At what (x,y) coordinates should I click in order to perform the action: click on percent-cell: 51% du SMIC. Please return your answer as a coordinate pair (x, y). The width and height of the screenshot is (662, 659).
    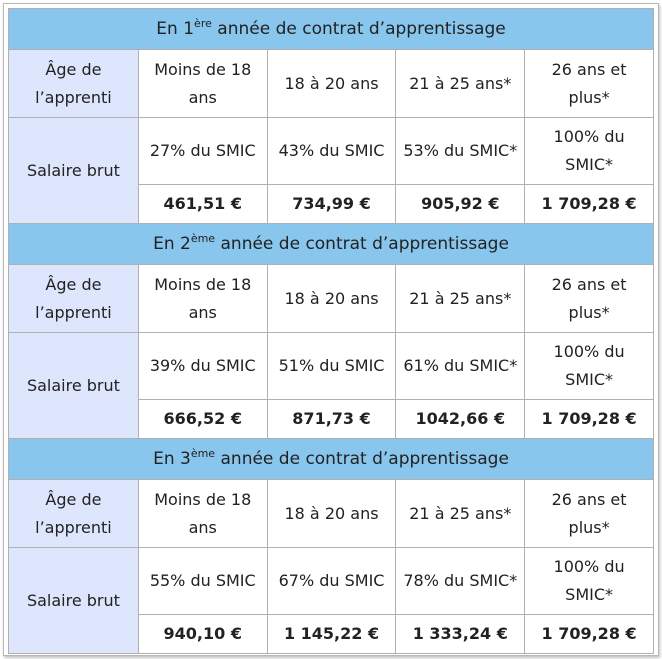
    Looking at the image, I should click on (331, 366).